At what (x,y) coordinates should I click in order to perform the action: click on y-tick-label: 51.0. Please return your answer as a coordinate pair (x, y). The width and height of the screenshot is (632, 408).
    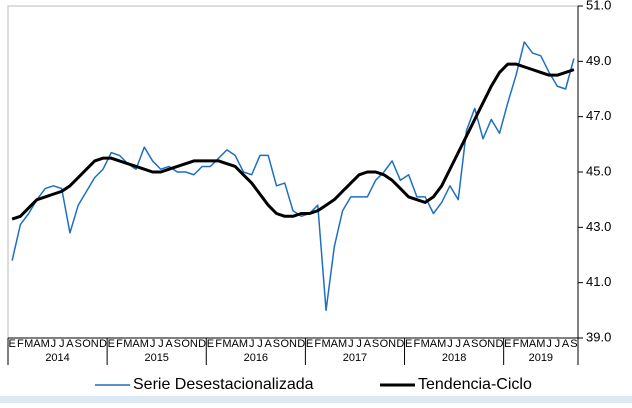
    Looking at the image, I should click on (598, 6).